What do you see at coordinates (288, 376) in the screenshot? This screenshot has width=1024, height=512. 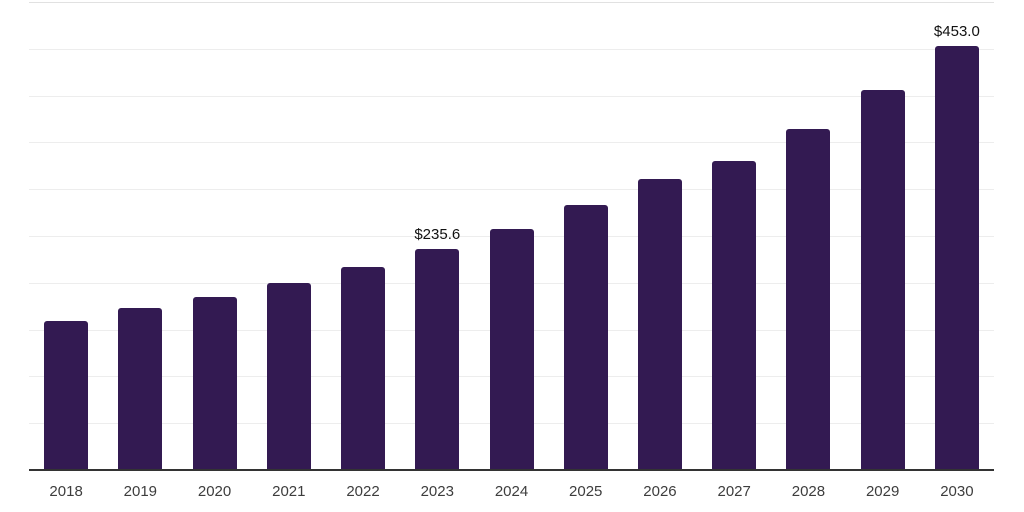 I see `bar-2021` at bounding box center [288, 376].